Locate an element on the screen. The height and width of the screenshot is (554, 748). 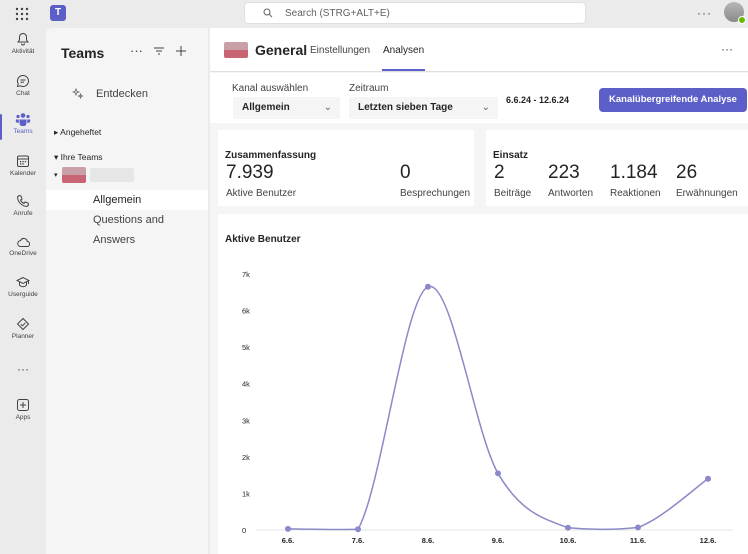
rail-more-button: ··· is located at coordinates (23, 369).